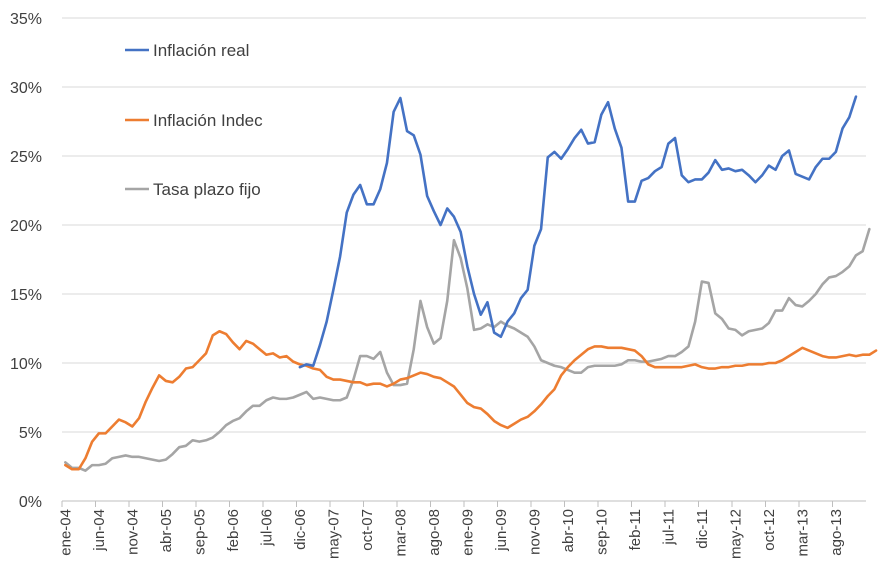 This screenshot has width=880, height=575. What do you see at coordinates (132, 532) in the screenshot?
I see `x-tick-label: nov-04` at bounding box center [132, 532].